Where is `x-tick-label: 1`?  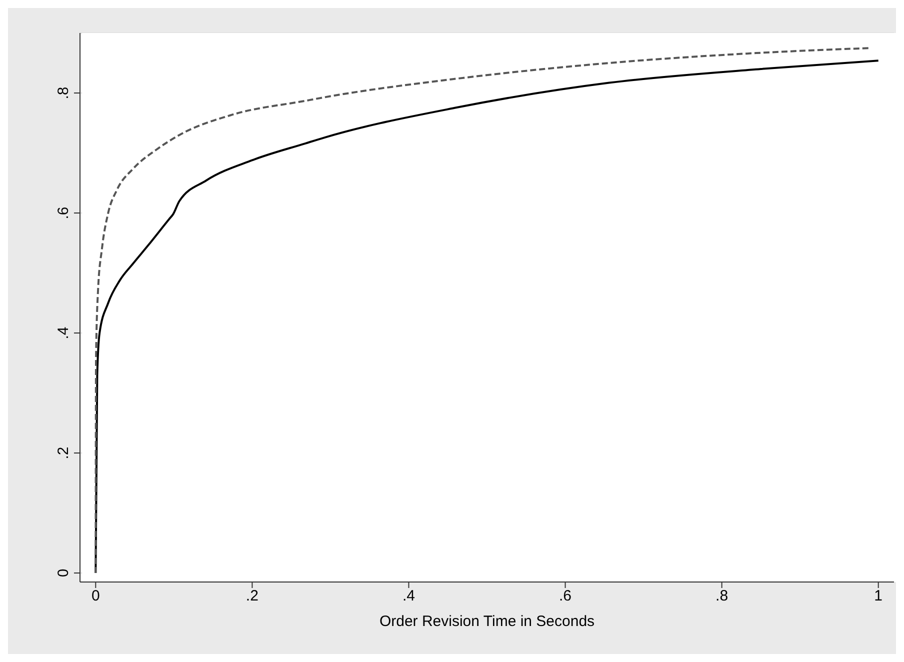
x-tick-label: 1 is located at coordinates (878, 596).